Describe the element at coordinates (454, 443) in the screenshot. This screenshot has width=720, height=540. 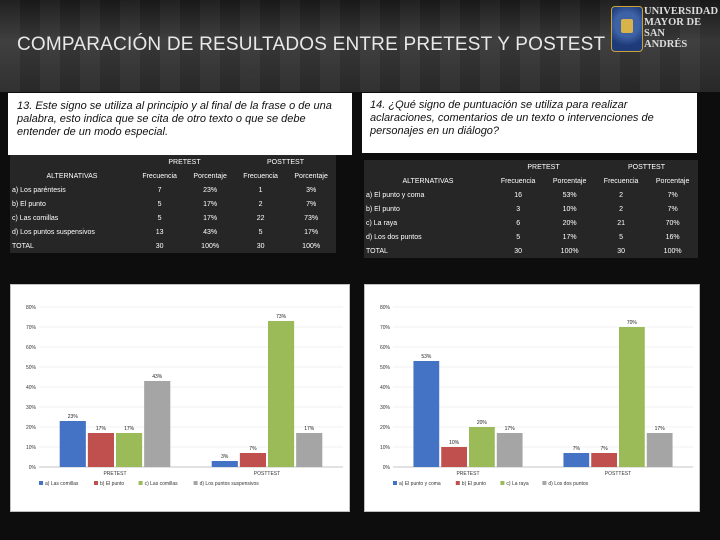
I see `data-label: 10%` at that location.